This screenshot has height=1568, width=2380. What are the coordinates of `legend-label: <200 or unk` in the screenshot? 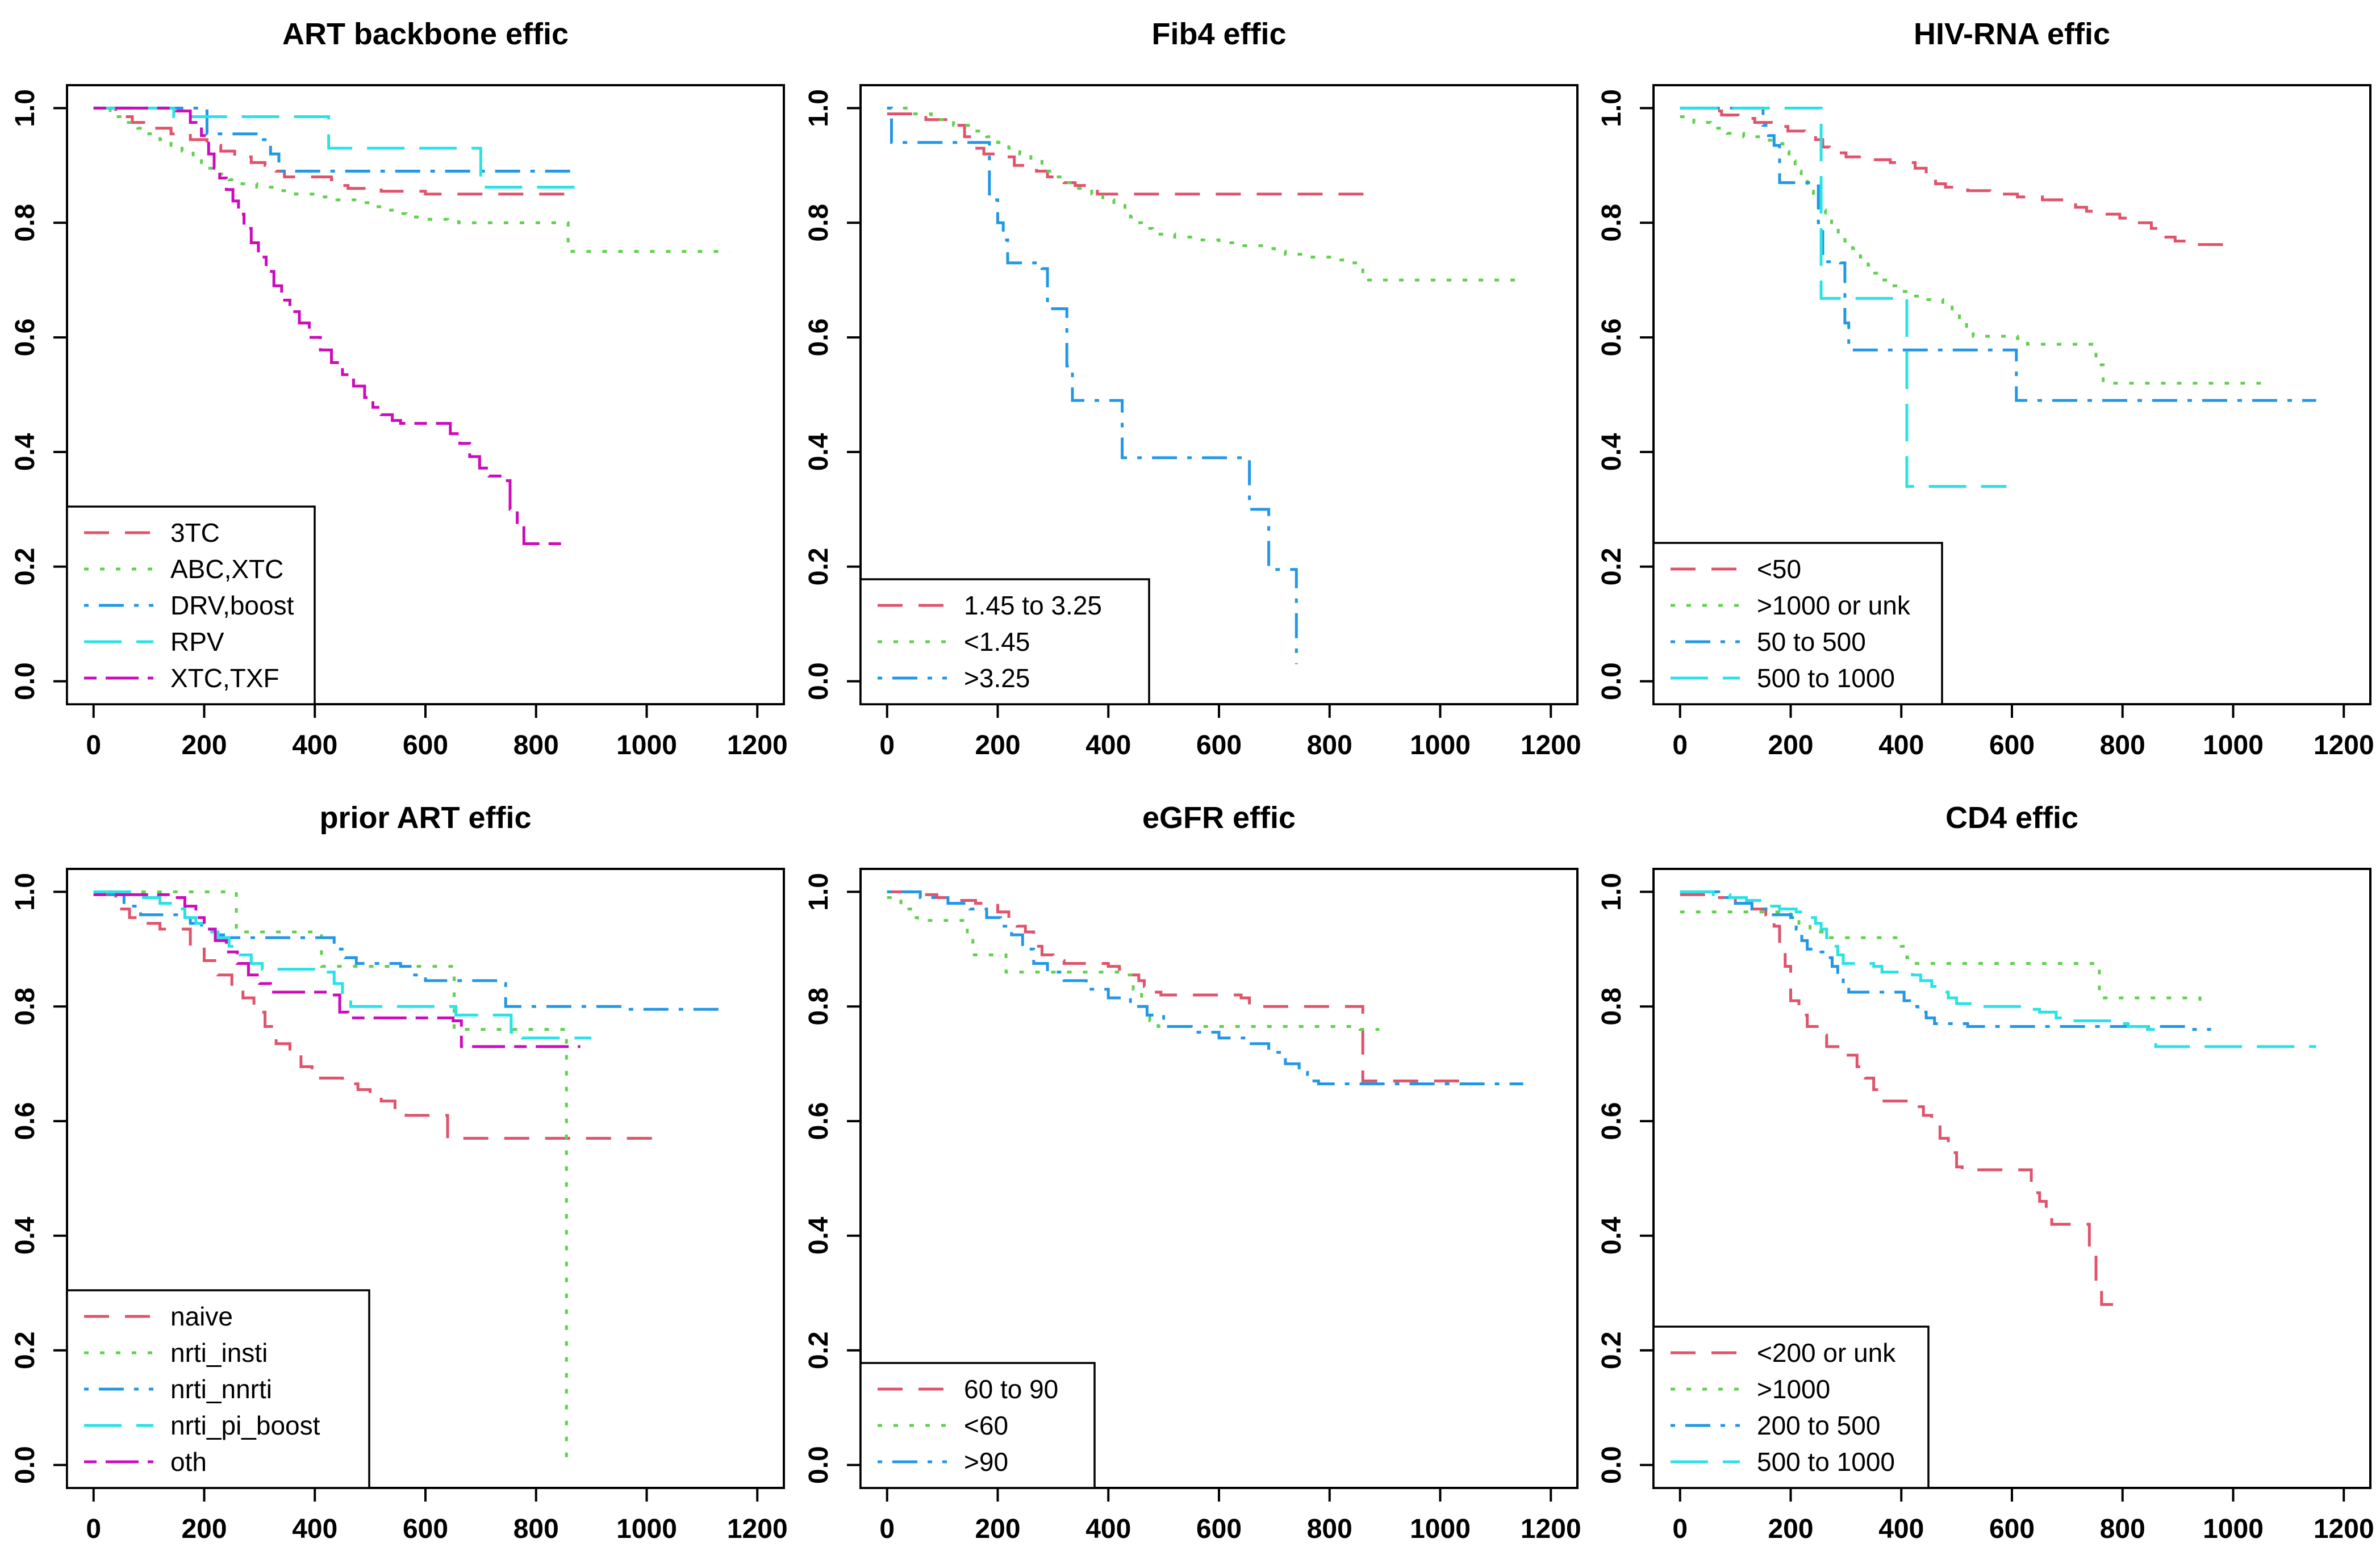 It's located at (1826, 1353).